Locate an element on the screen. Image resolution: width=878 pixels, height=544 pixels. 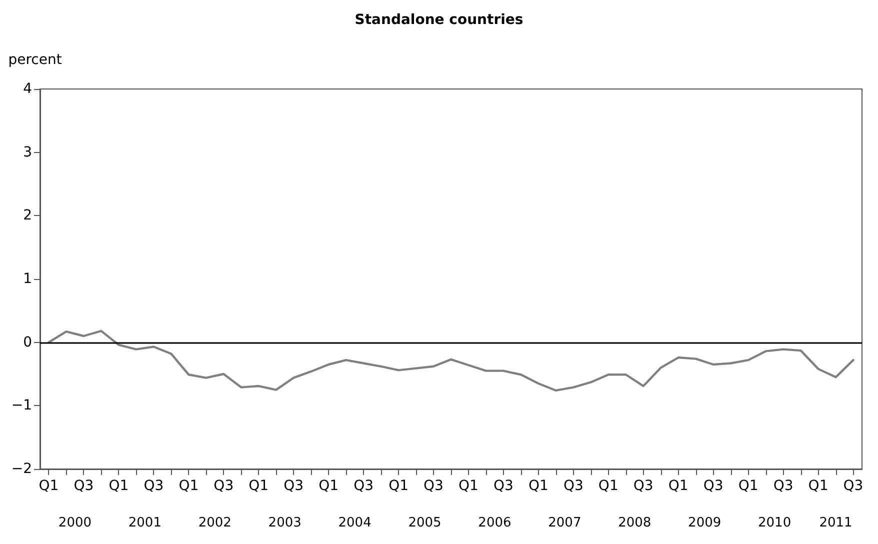
text: 2002 is located at coordinates (215, 523).